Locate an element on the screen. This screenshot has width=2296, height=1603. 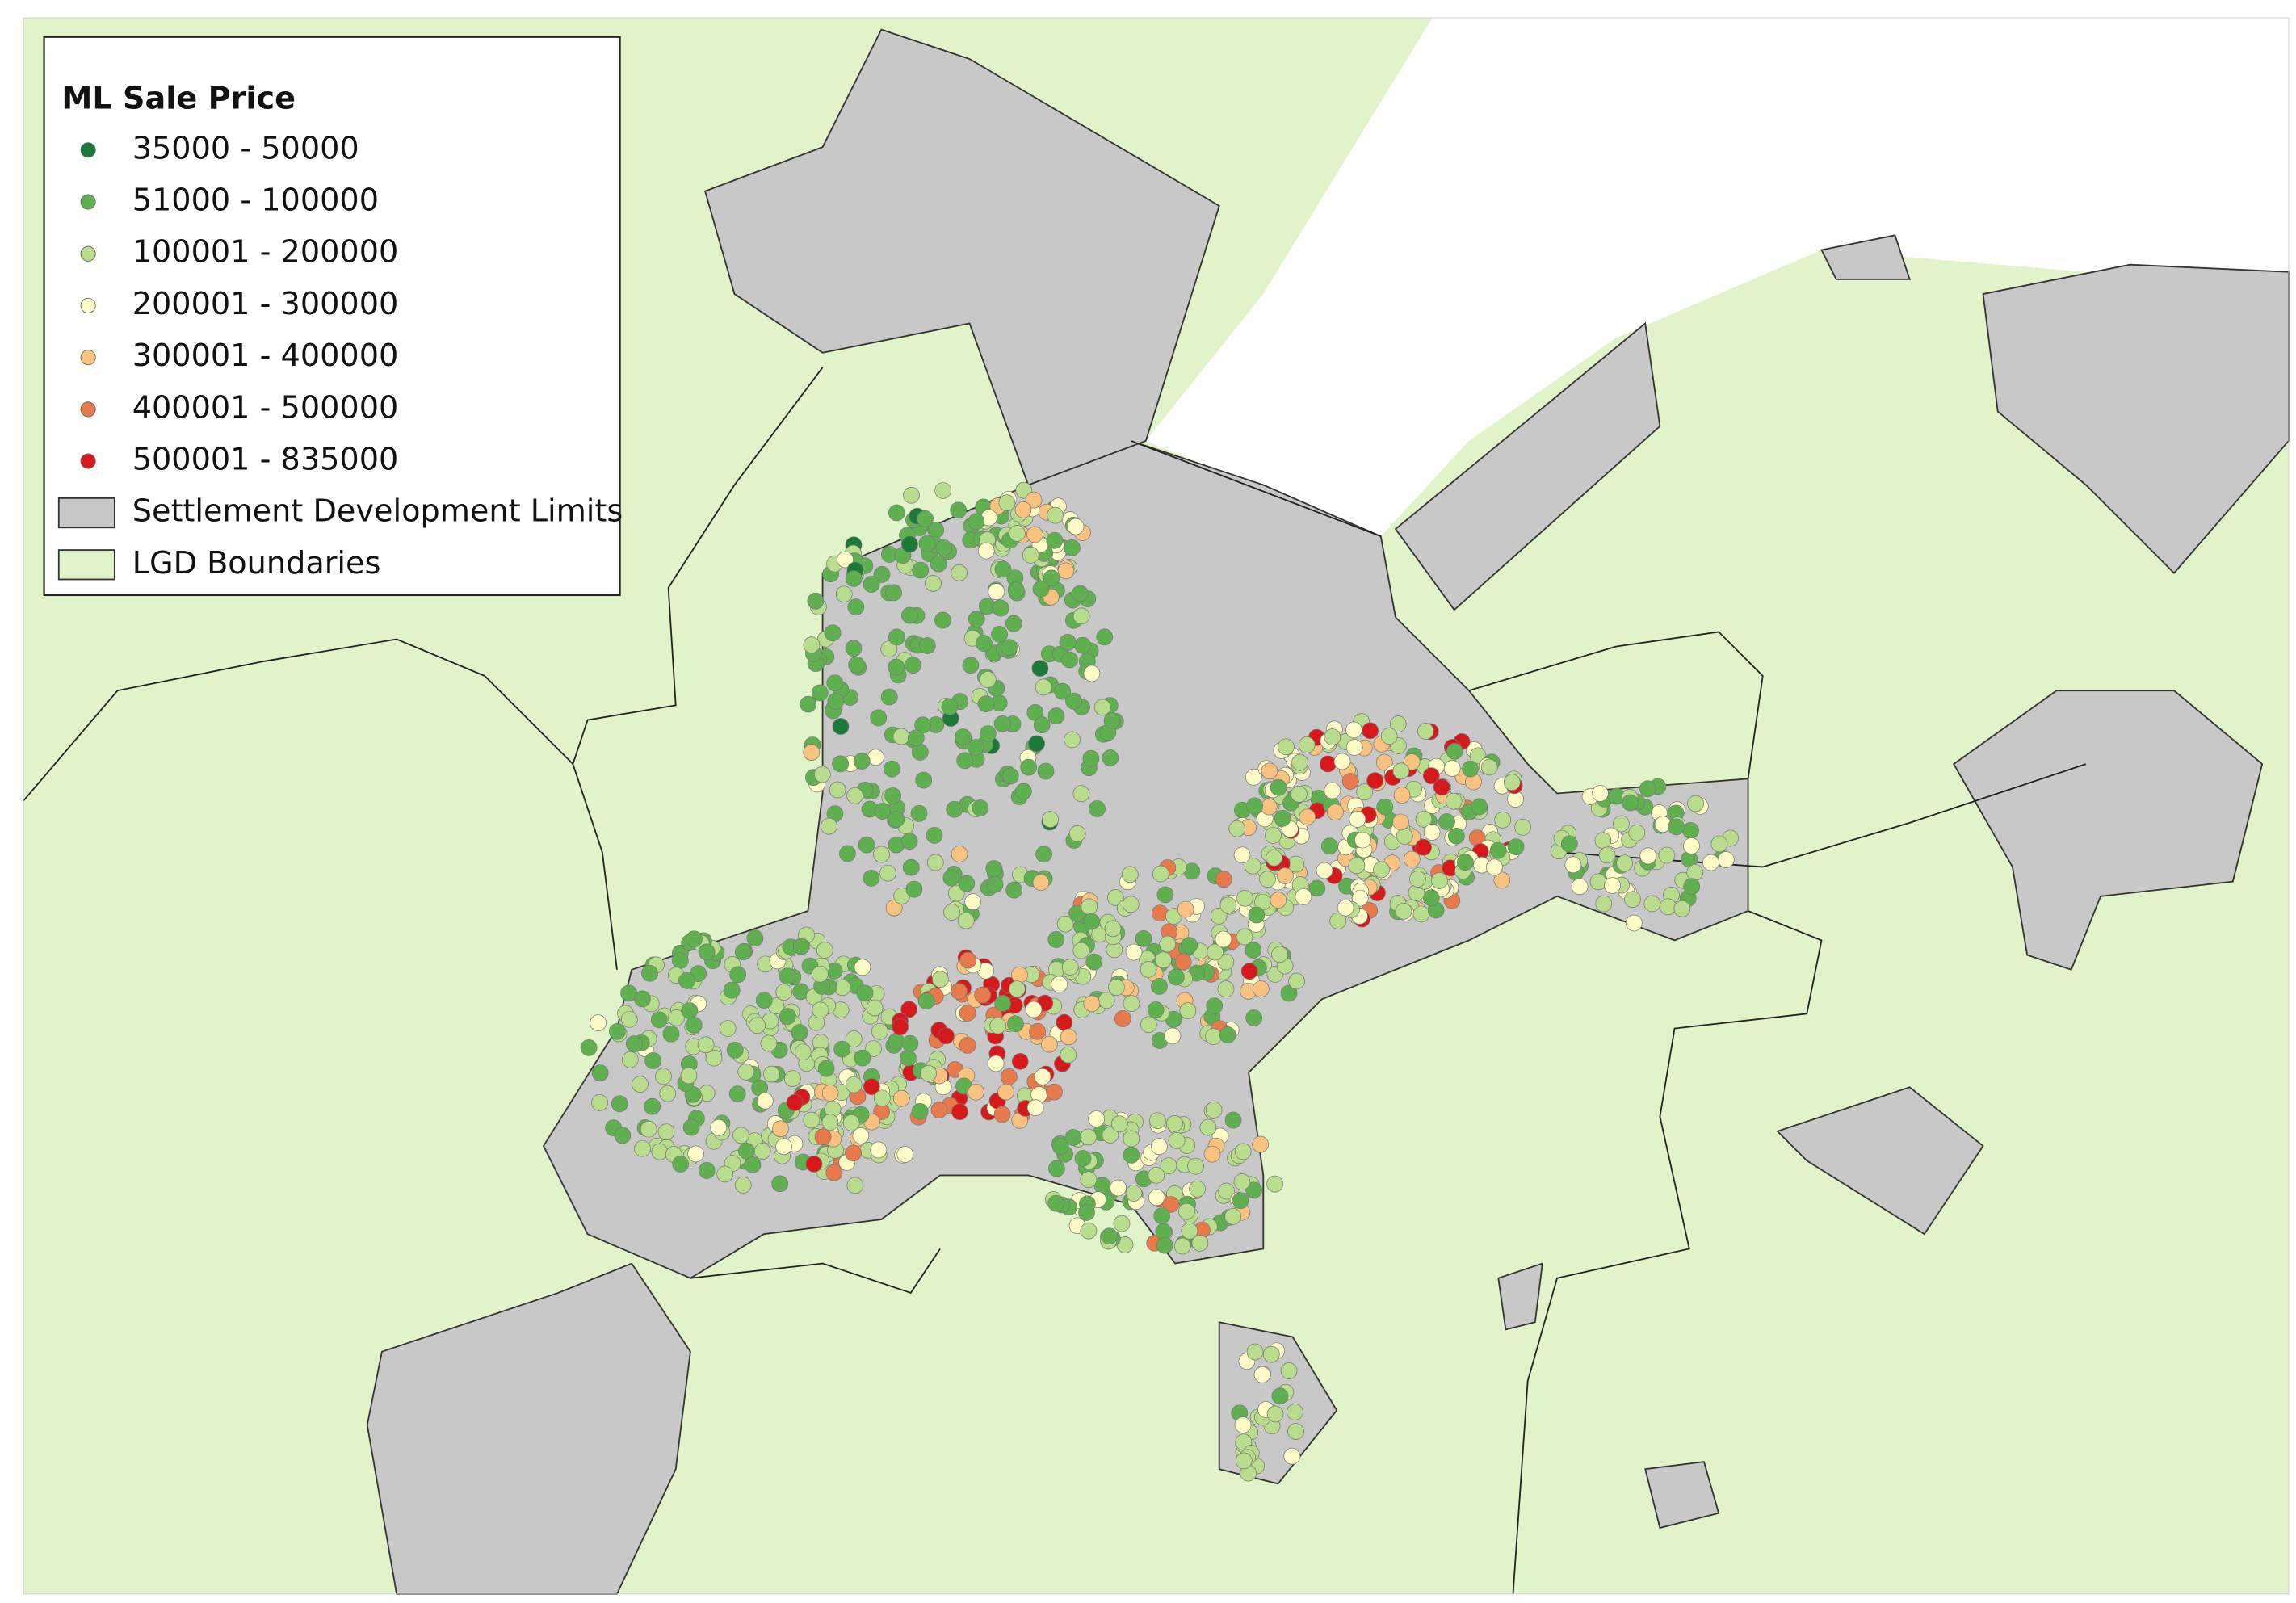
legend-swatch is located at coordinates (88, 202).